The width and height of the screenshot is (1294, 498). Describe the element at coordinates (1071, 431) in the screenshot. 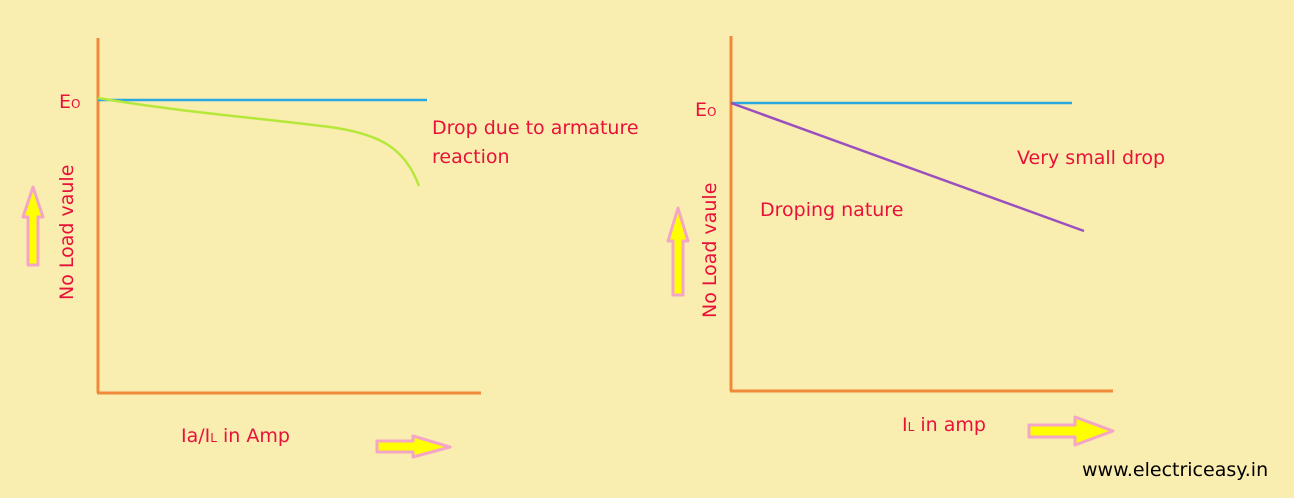

I see `right-right-arrow-icon` at that location.